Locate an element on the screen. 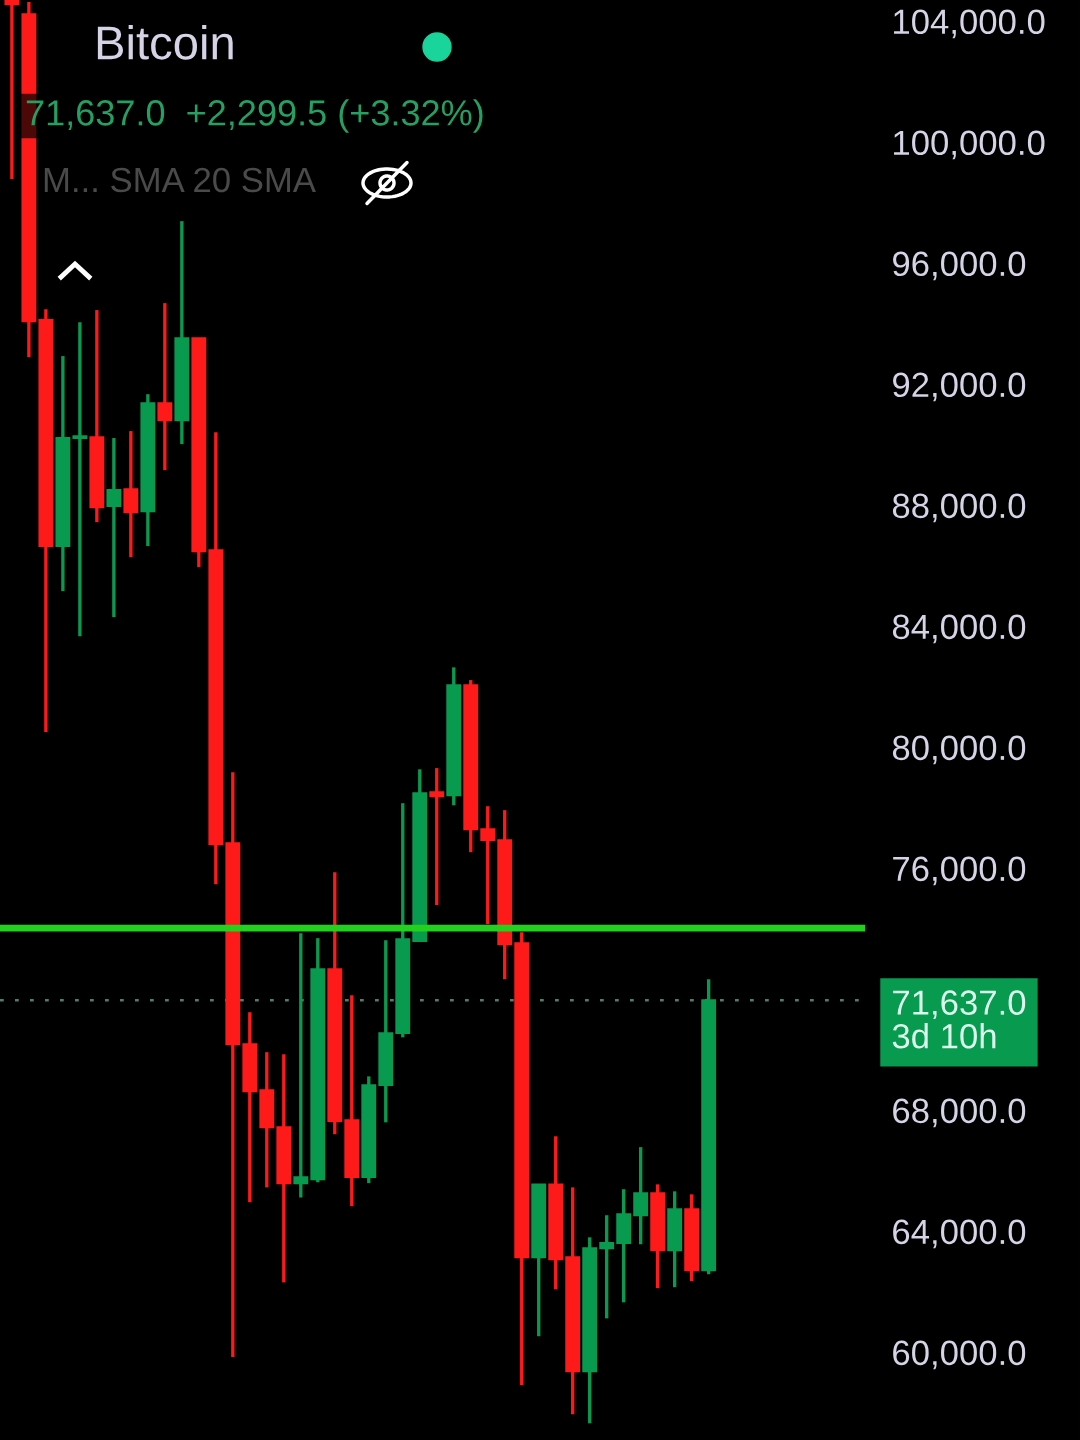  y-tick-label: 80,000.0 is located at coordinates (959, 750).